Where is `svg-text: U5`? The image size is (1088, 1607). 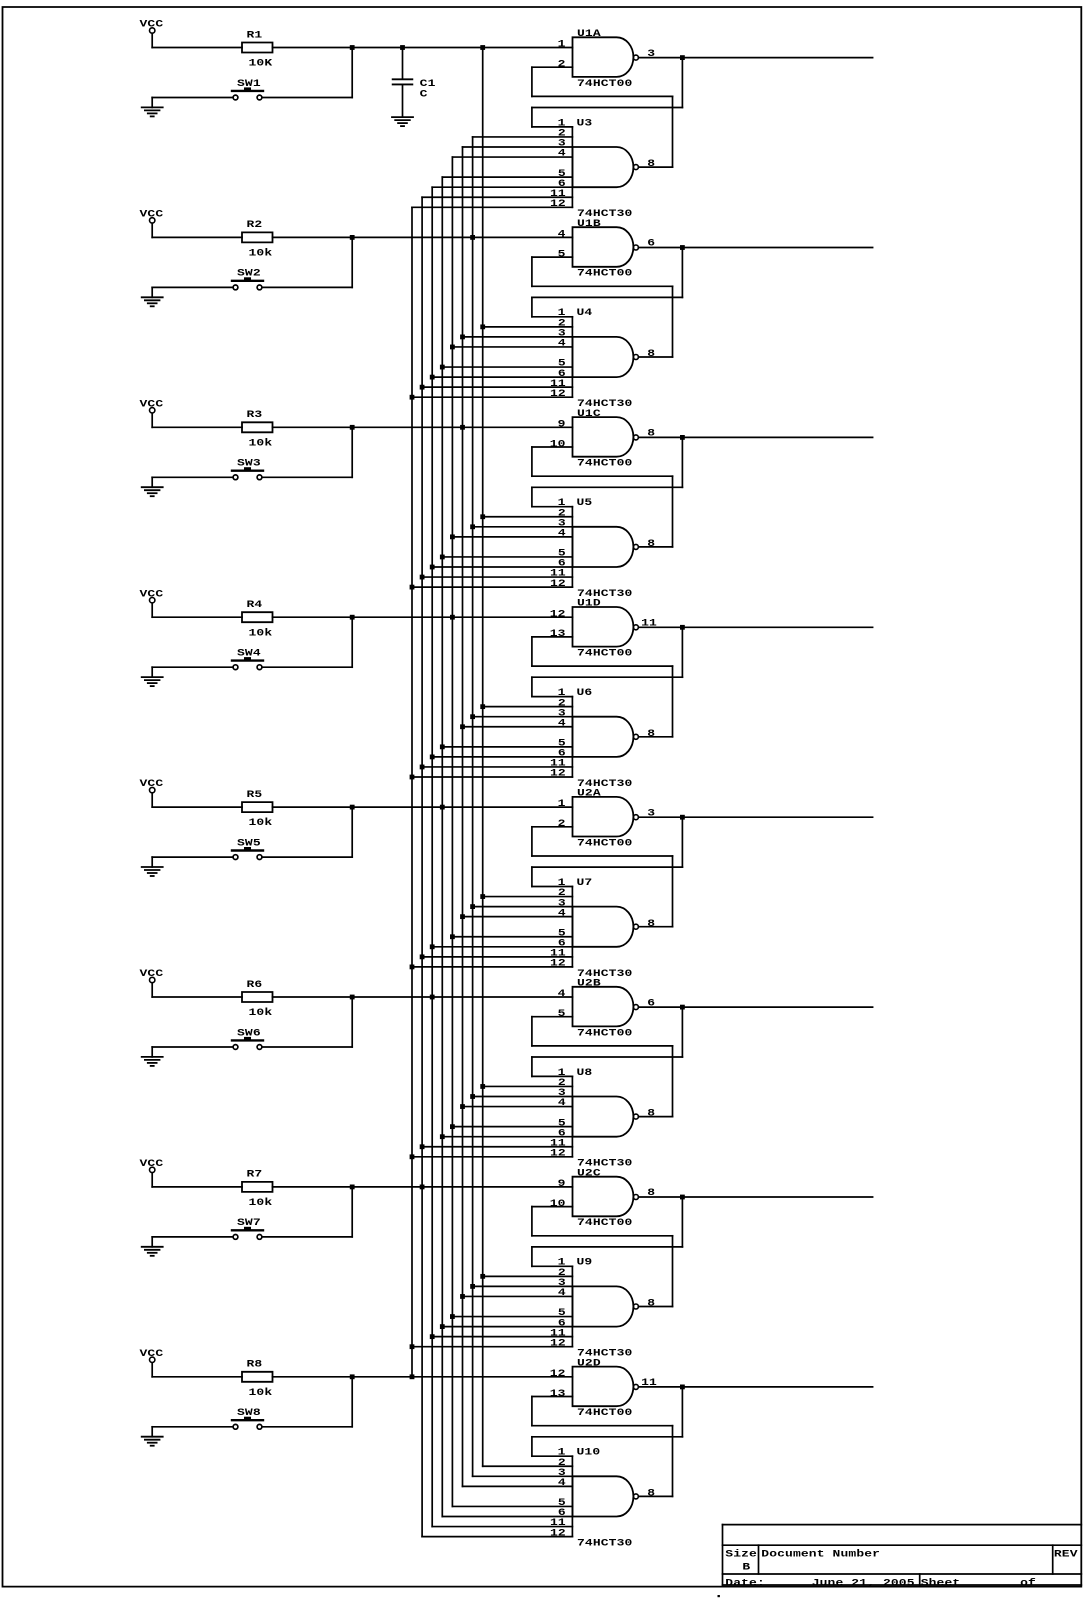 svg-text: U5 is located at coordinates (585, 502).